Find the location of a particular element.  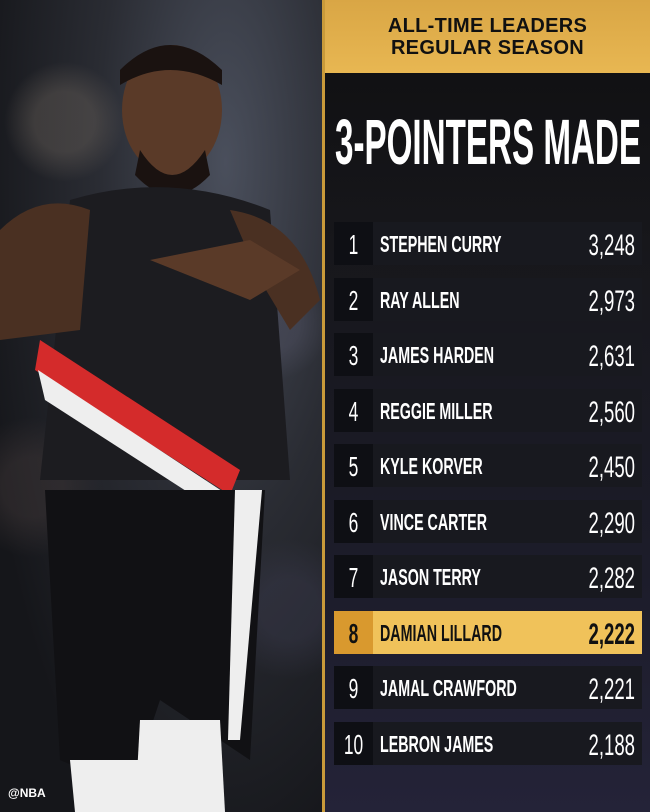

page-title: 3-POINTERS MADE is located at coordinates (488, 141).